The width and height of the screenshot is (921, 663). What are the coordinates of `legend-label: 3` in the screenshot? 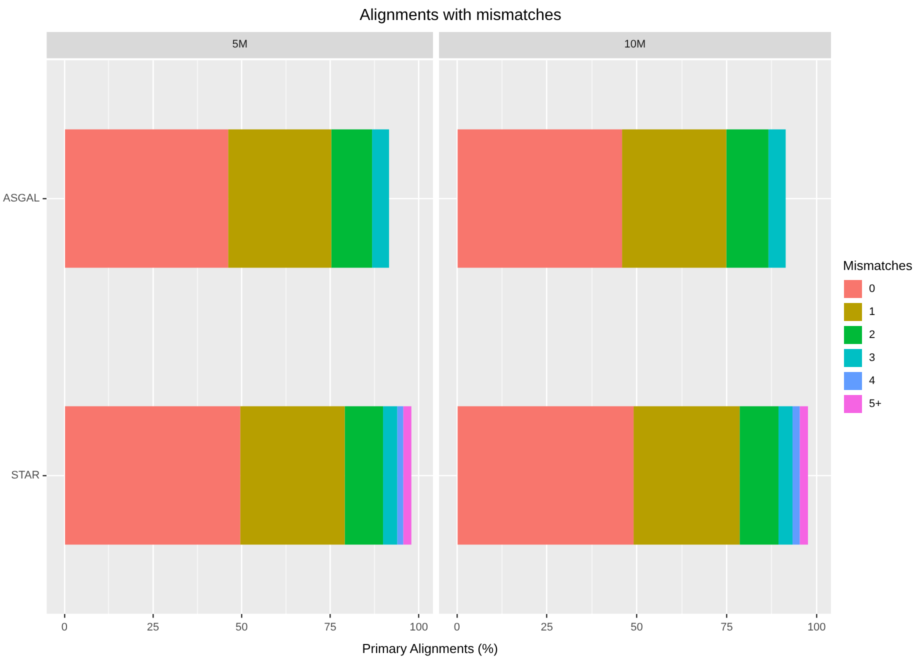 It's located at (872, 358).